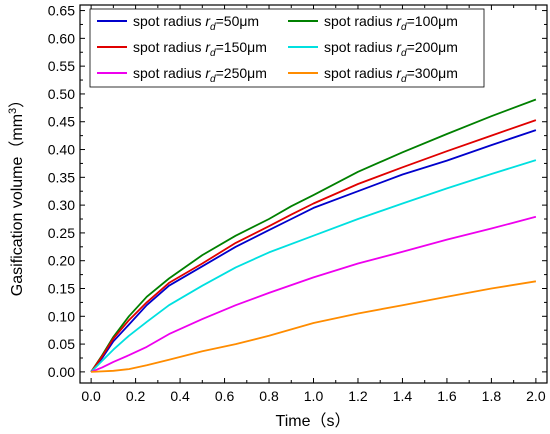 The image size is (550, 434). What do you see at coordinates (61, 38) in the screenshot?
I see `y-tick-label: 0.60` at bounding box center [61, 38].